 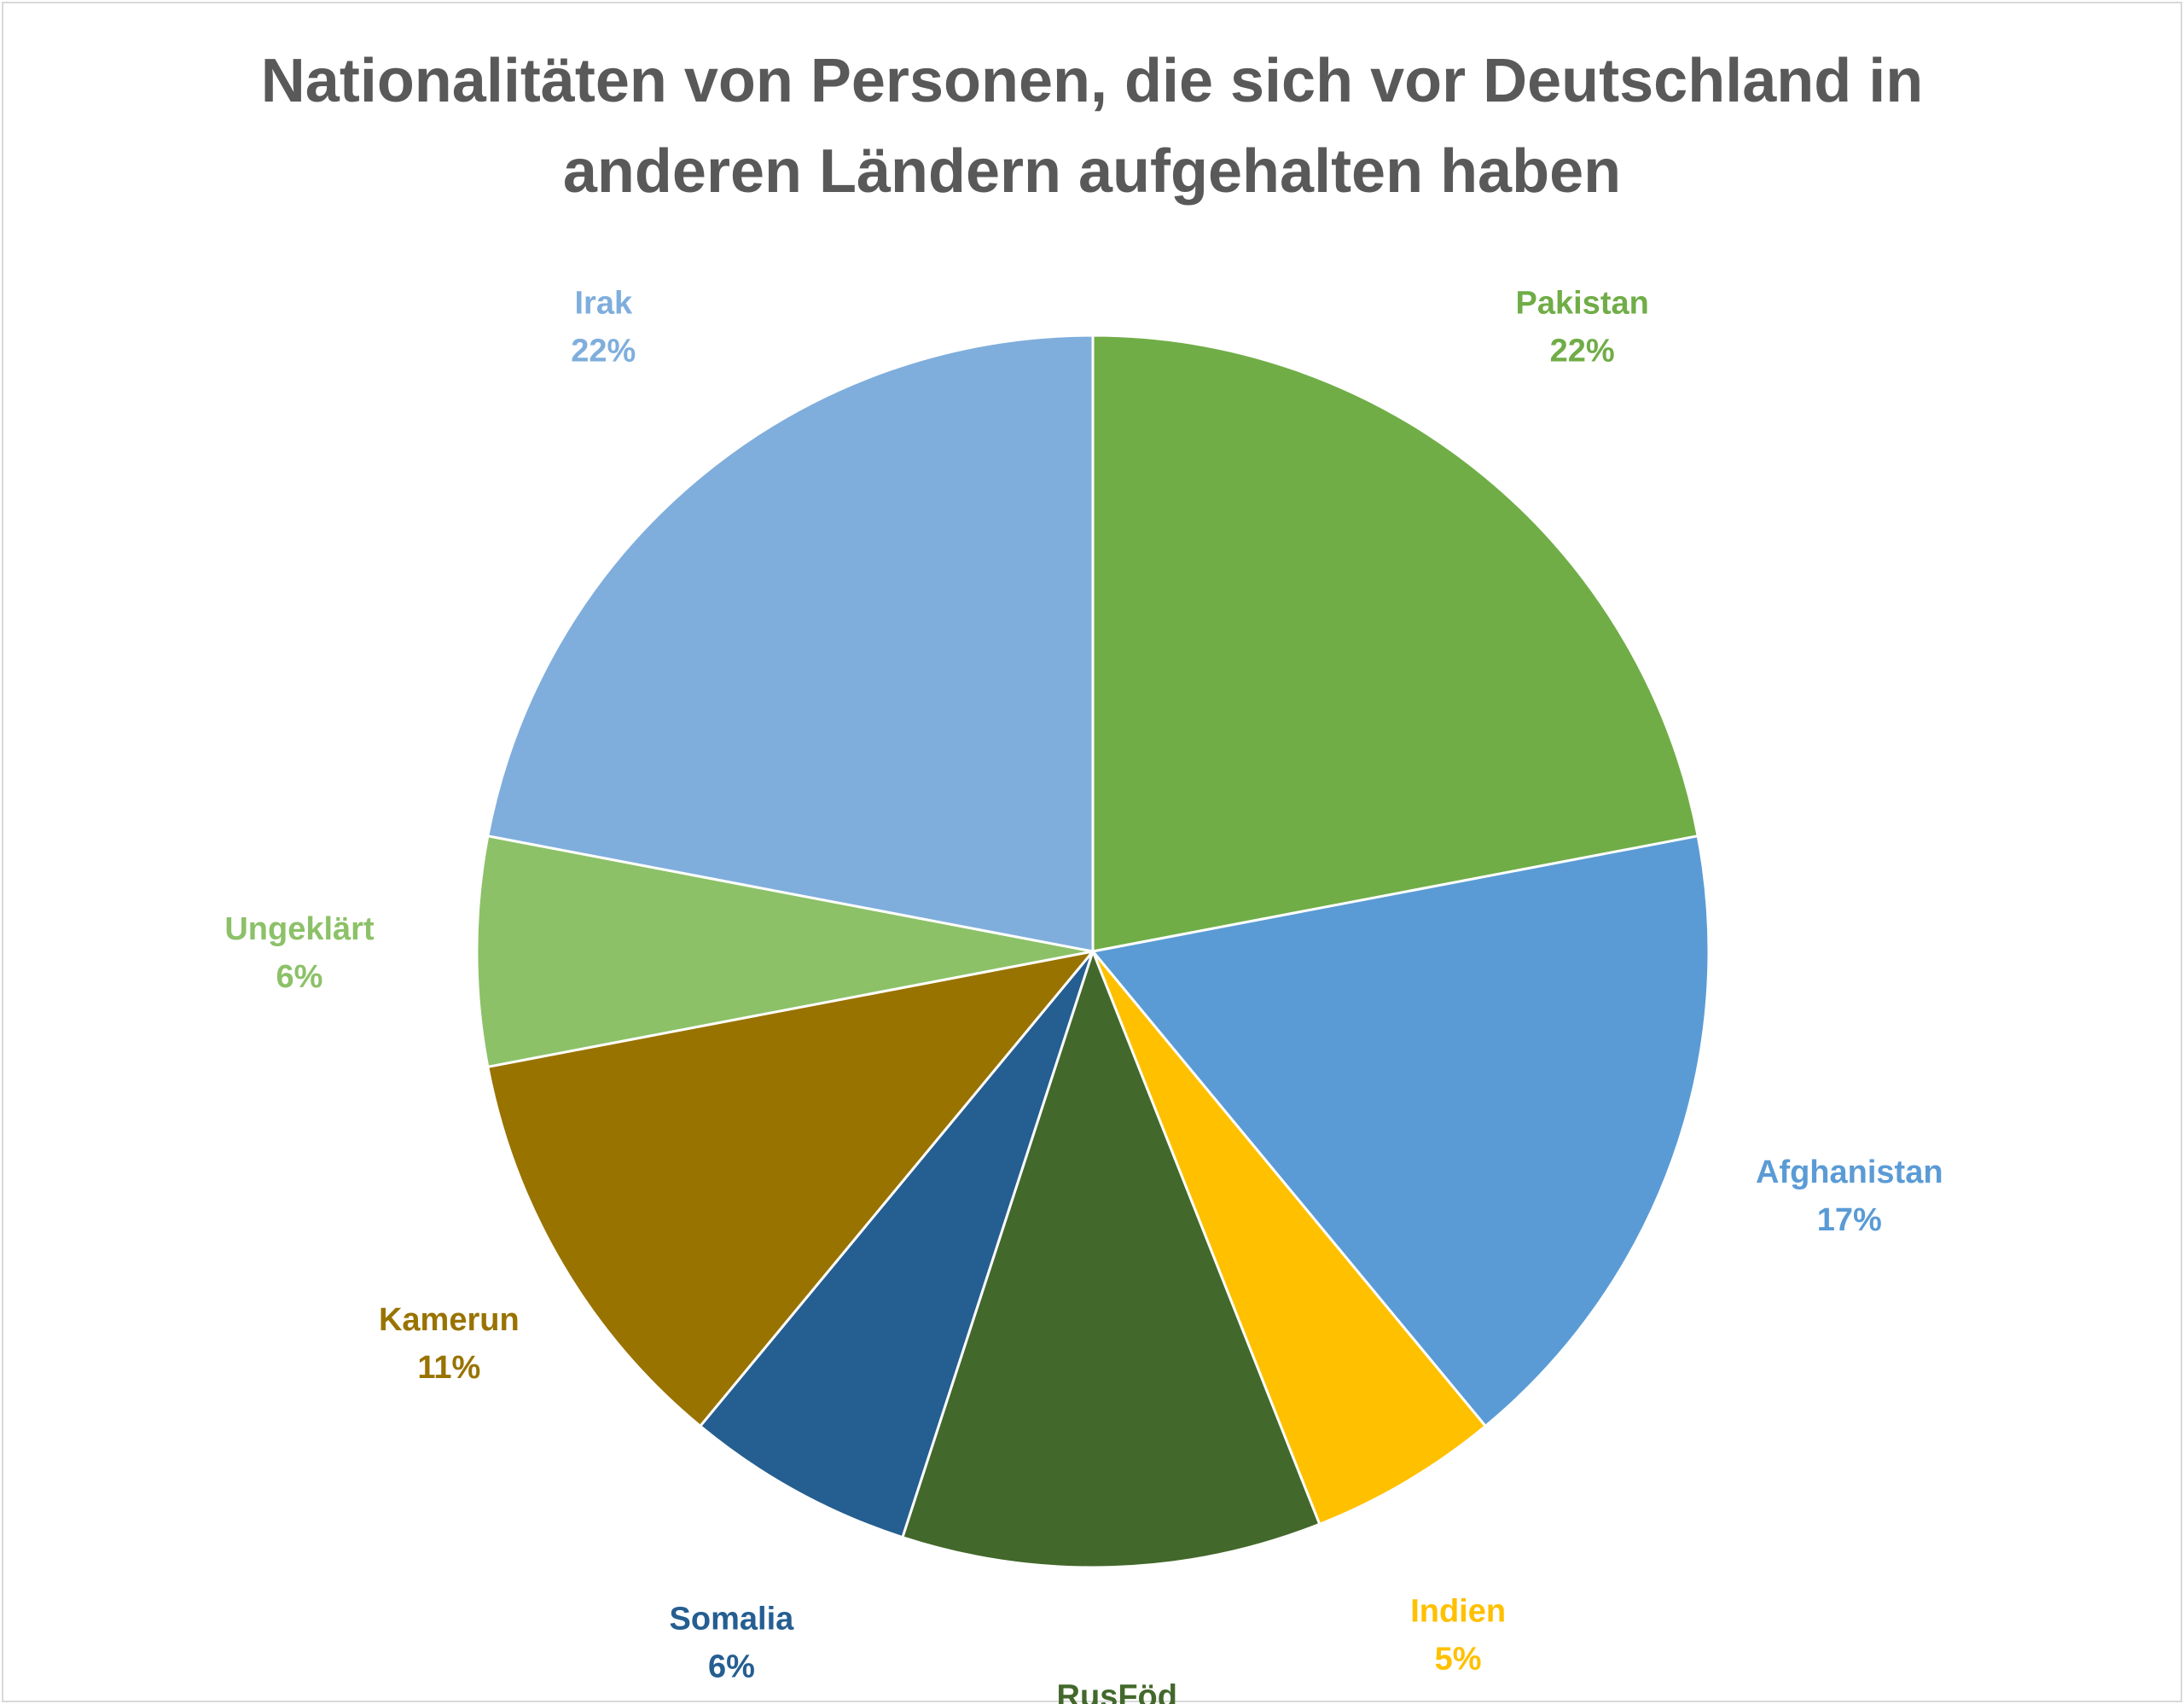 What do you see at coordinates (1459, 1660) in the screenshot?
I see `data-label-percent: 5%` at bounding box center [1459, 1660].